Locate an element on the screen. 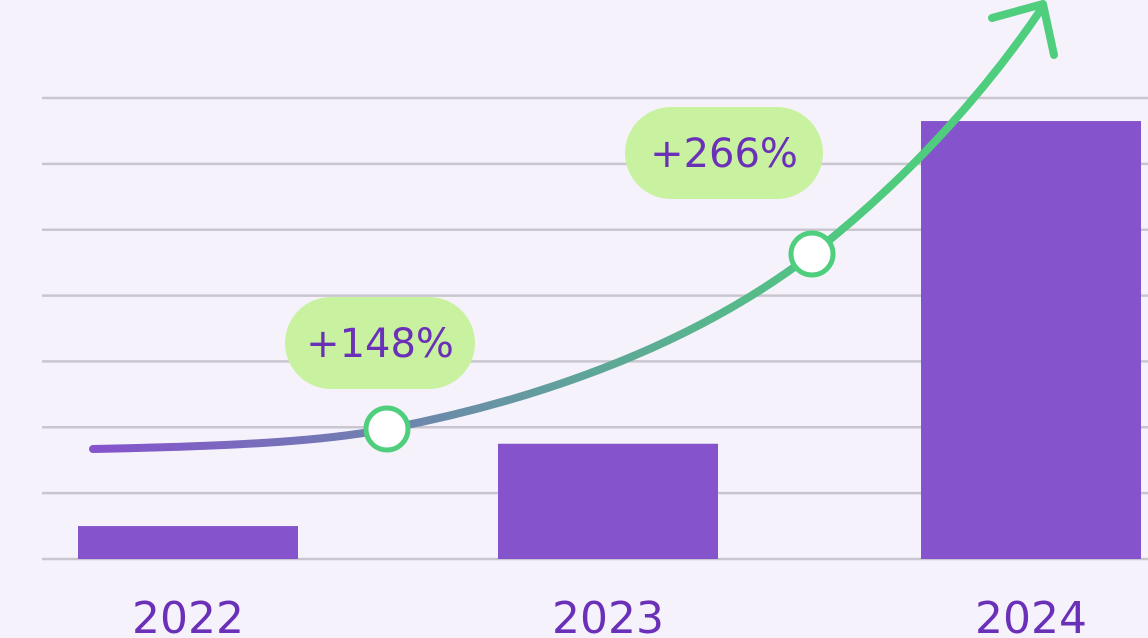  annotation-label: +148% is located at coordinates (380, 344).